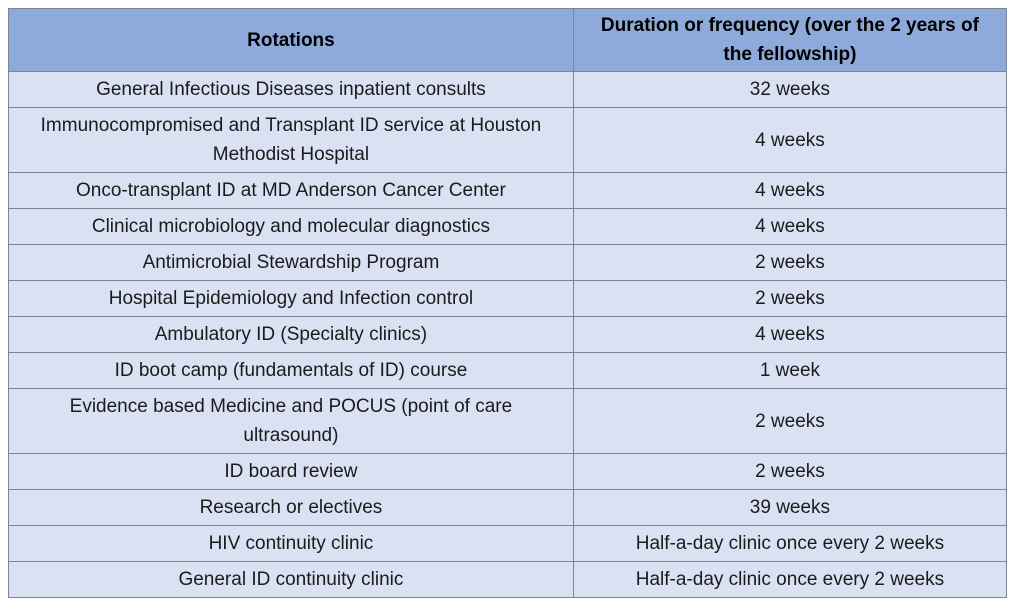  What do you see at coordinates (291, 471) in the screenshot?
I see `rotation-cell: ID board review` at bounding box center [291, 471].